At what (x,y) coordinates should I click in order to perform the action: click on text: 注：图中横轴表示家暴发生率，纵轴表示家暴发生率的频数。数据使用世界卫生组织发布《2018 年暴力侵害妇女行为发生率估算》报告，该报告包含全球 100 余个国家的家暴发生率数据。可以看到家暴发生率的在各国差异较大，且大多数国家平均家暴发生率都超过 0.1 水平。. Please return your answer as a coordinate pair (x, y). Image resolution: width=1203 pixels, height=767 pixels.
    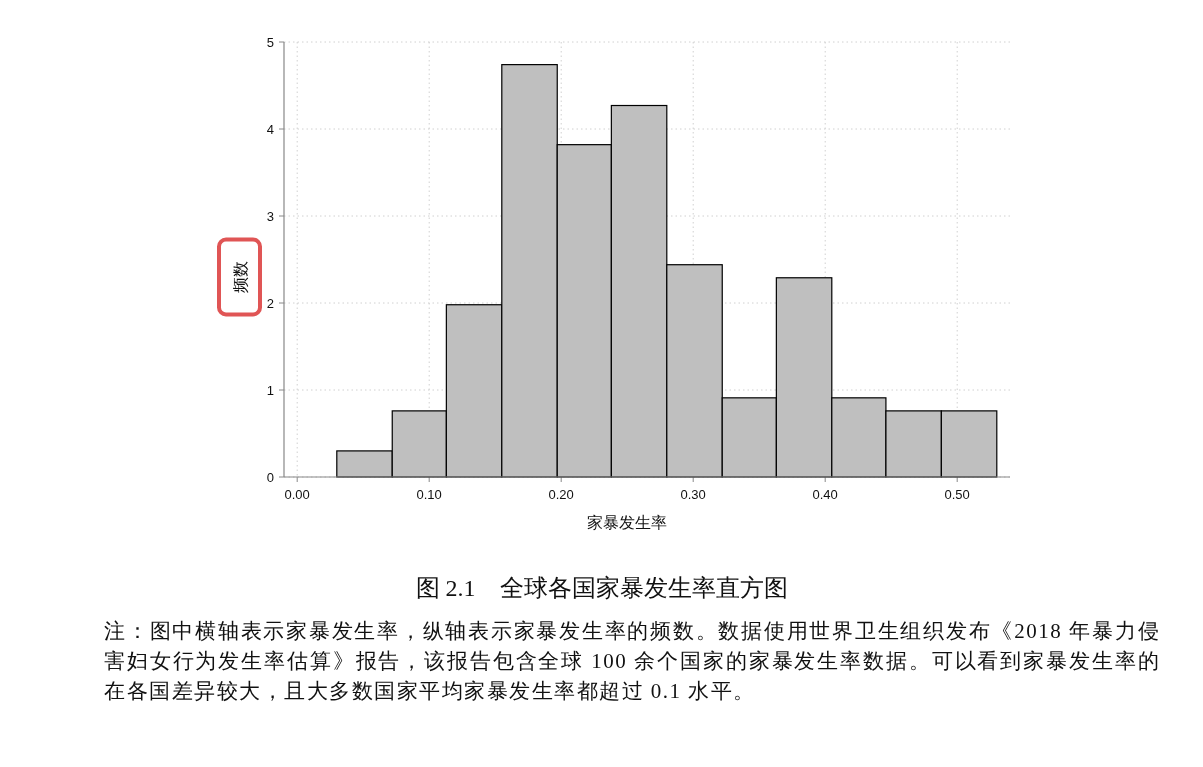
    Looking at the image, I should click on (632, 661).